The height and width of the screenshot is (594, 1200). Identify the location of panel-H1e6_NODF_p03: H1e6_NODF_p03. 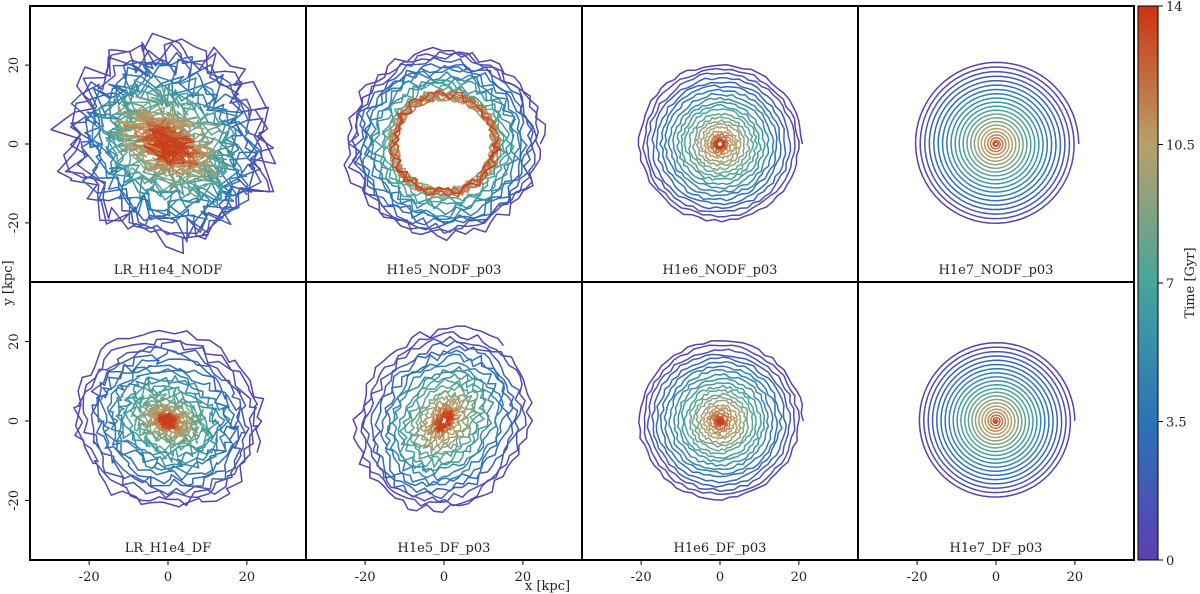
(720, 144).